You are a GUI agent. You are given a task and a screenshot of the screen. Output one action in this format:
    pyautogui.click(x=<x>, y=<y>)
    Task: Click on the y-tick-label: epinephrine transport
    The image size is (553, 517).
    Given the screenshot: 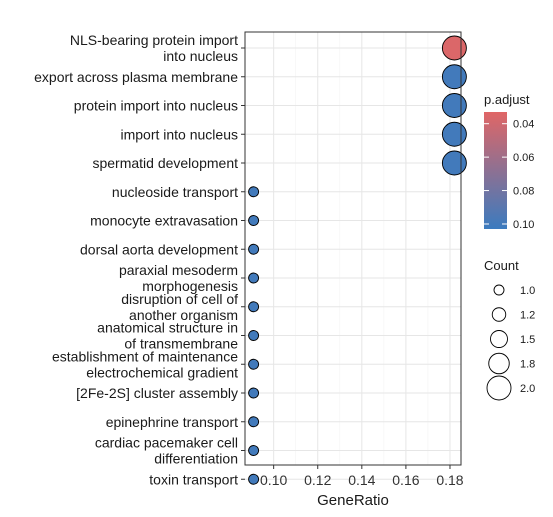 What is the action you would take?
    pyautogui.click(x=172, y=422)
    